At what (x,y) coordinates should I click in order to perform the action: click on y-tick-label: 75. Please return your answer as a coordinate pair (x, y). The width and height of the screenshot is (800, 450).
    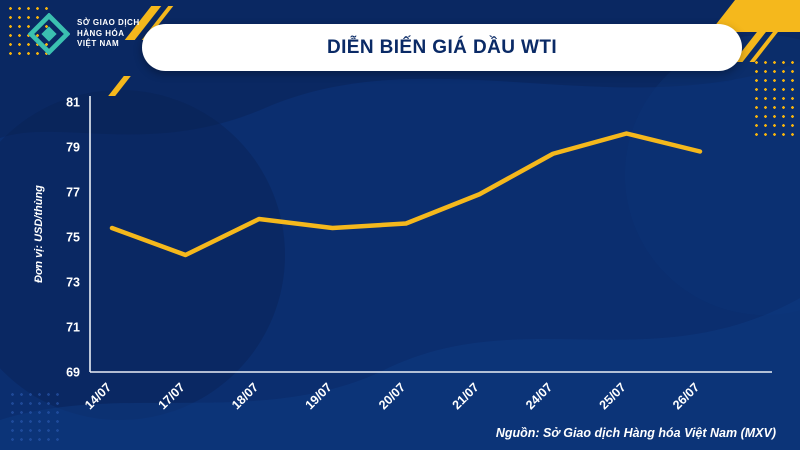
    Looking at the image, I should click on (73, 238).